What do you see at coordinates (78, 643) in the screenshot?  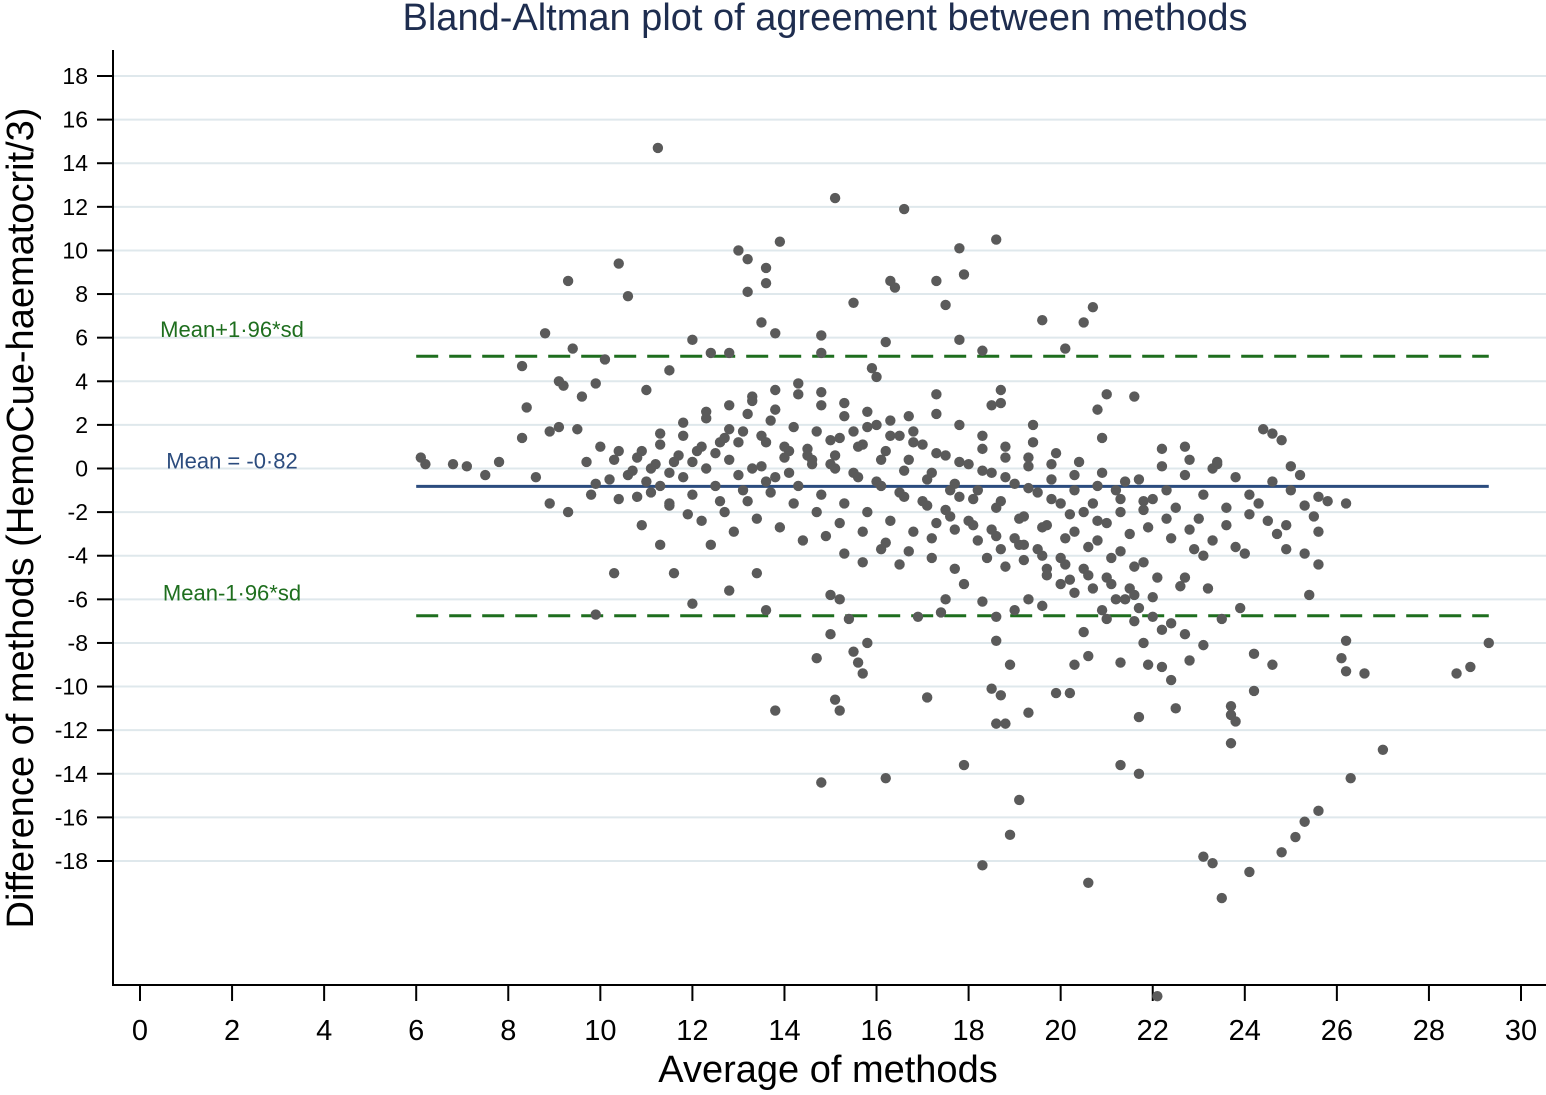 I see `y-tick-label: -8` at bounding box center [78, 643].